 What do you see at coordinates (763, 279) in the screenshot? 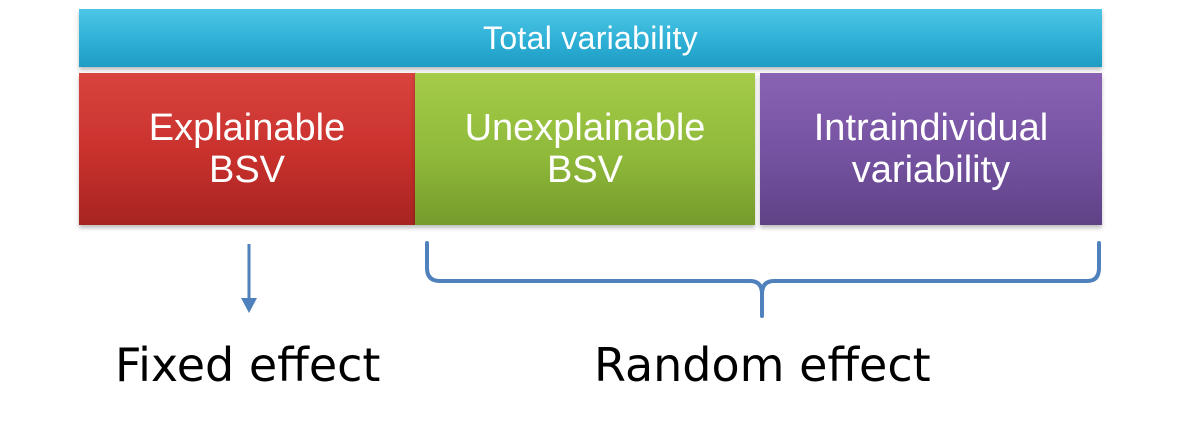
I see `curly-brace-icon` at bounding box center [763, 279].